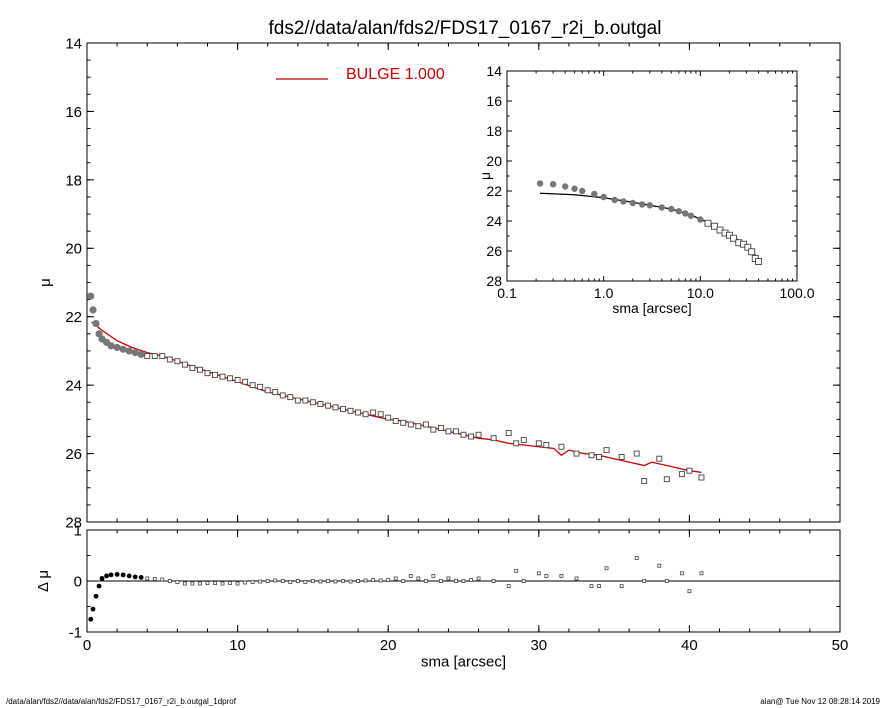  Describe the element at coordinates (45, 282) in the screenshot. I see `y-axis-label: μ` at that location.